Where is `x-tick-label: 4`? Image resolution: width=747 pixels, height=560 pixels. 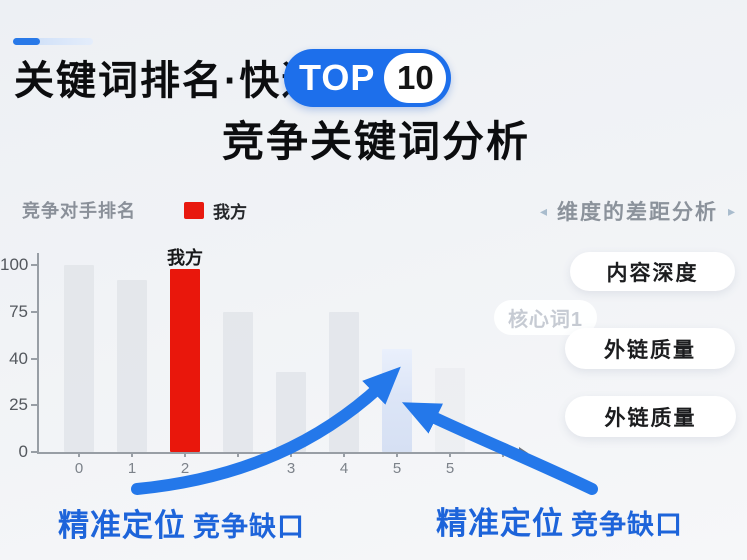 x-tick-label: 4 is located at coordinates (344, 468).